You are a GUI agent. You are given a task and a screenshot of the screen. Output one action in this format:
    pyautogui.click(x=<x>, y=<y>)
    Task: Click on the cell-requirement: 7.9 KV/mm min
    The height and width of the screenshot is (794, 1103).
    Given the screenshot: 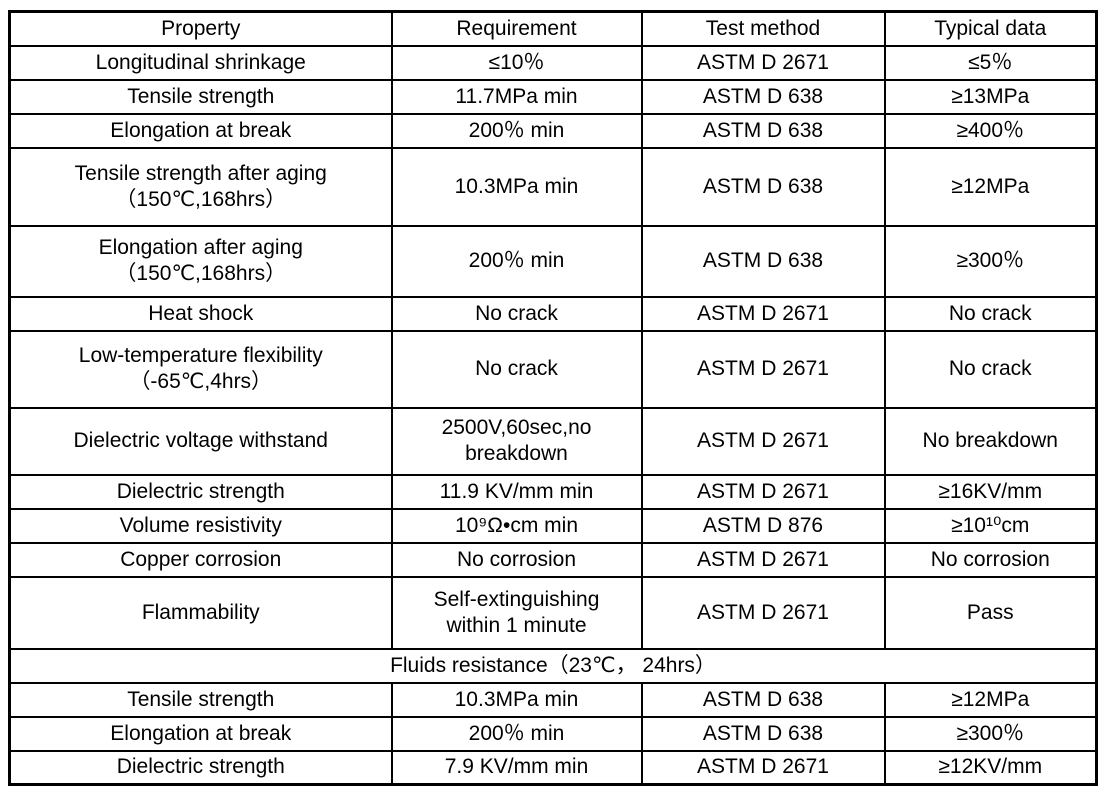 What is the action you would take?
    pyautogui.click(x=516, y=767)
    